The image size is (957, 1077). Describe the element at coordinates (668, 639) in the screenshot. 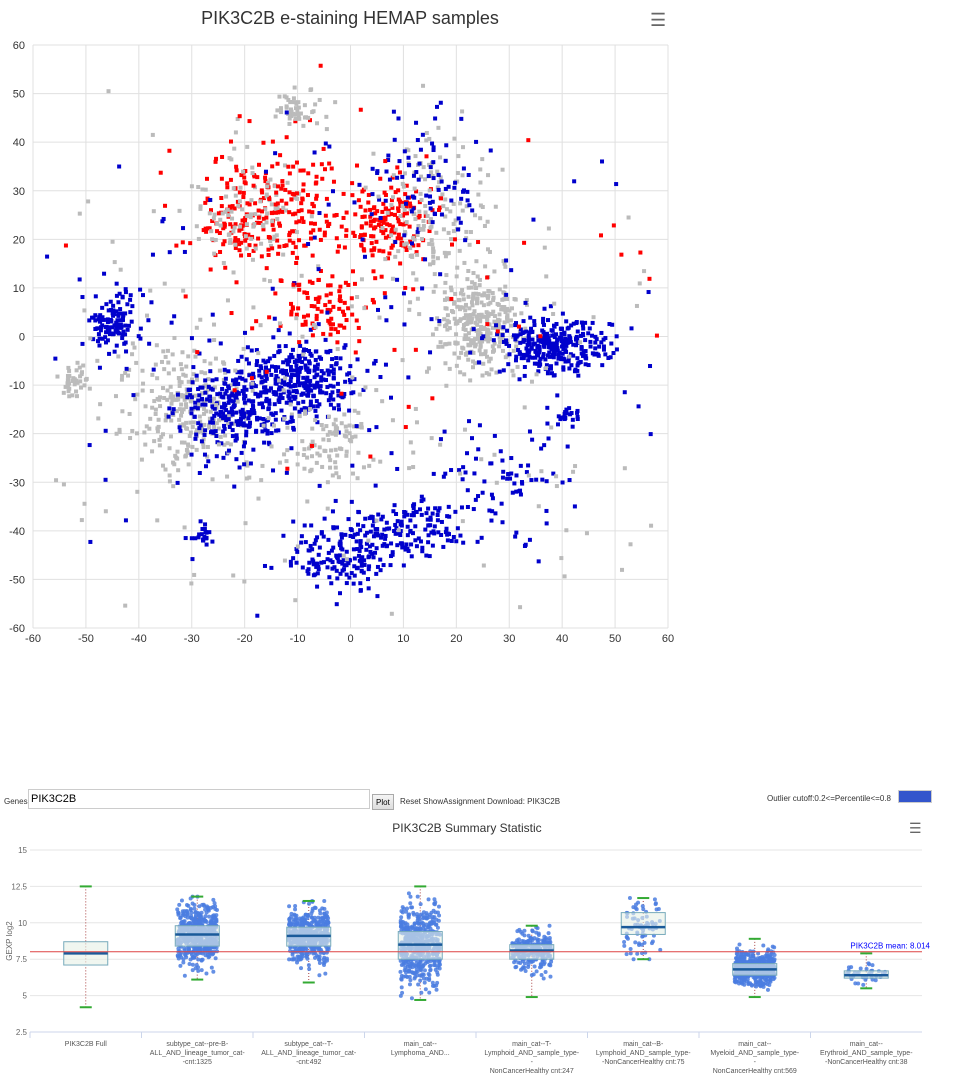

I see `x-tick-label: 60` at that location.